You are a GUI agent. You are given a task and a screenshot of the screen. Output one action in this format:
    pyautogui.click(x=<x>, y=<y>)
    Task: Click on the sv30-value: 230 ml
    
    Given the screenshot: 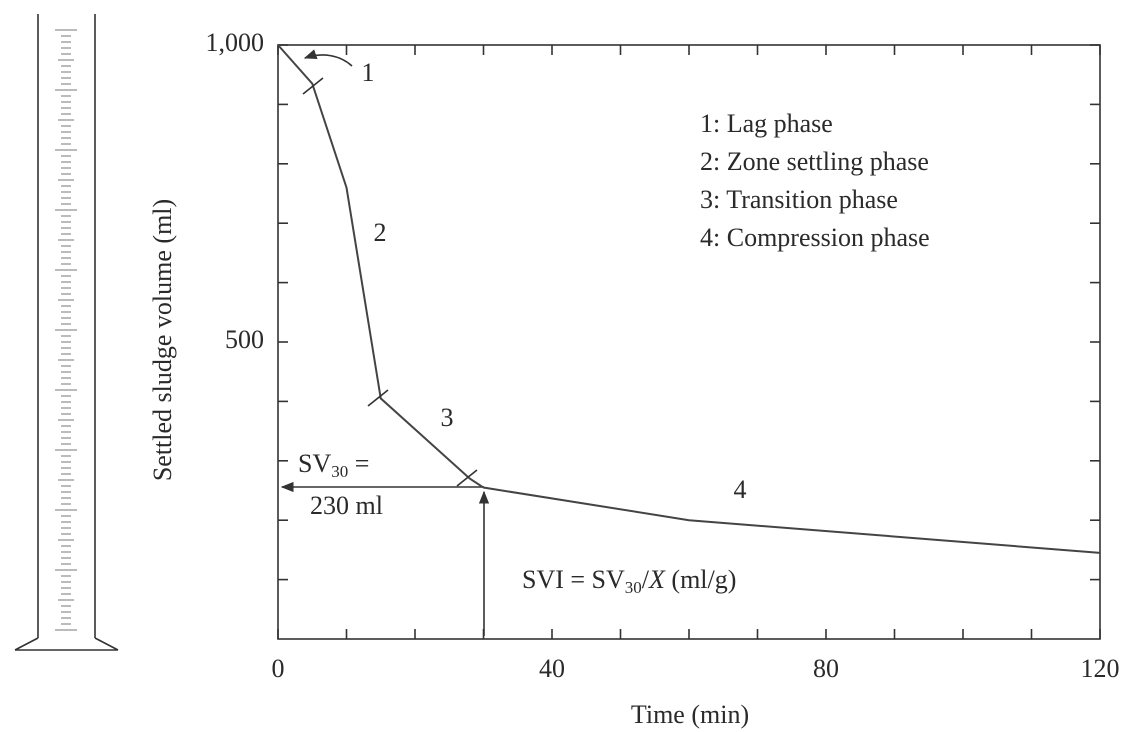 What is the action you would take?
    pyautogui.click(x=346, y=505)
    